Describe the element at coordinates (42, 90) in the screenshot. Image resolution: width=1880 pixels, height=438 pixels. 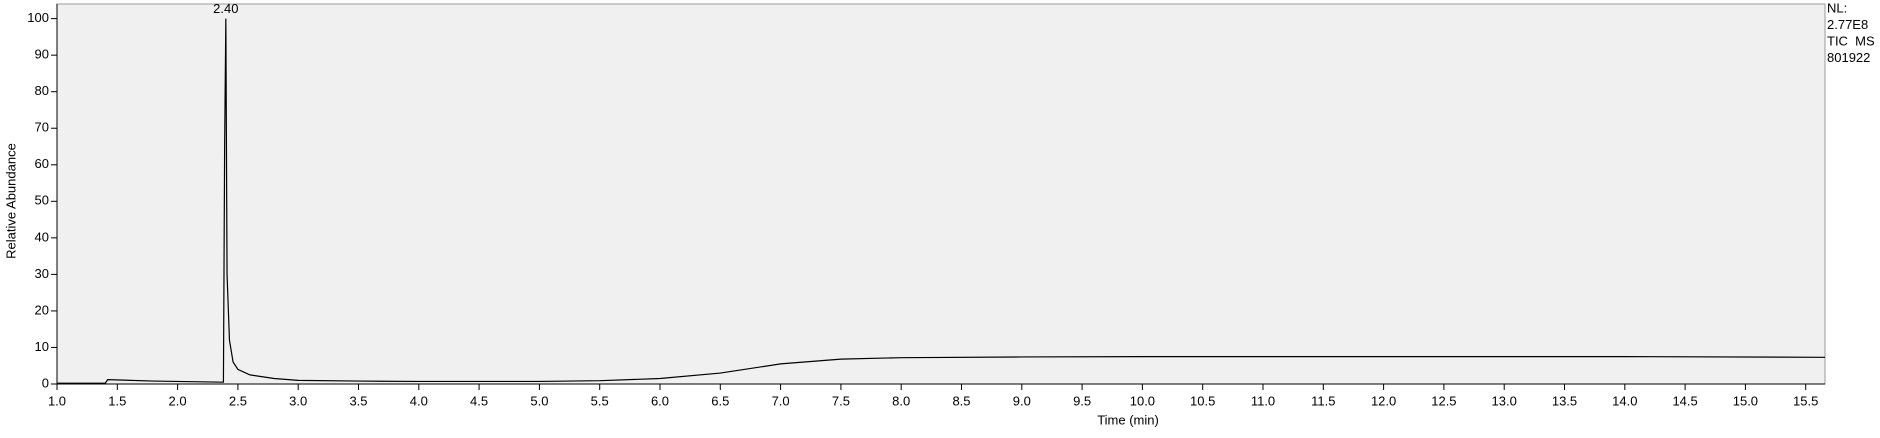
I see `y-tick-label: 80` at that location.